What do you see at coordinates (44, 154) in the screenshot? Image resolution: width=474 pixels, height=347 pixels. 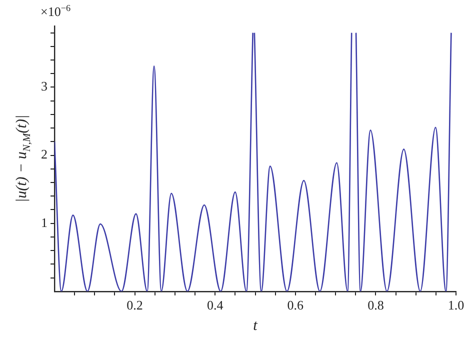 I see `y-tick-label: 2` at bounding box center [44, 154].